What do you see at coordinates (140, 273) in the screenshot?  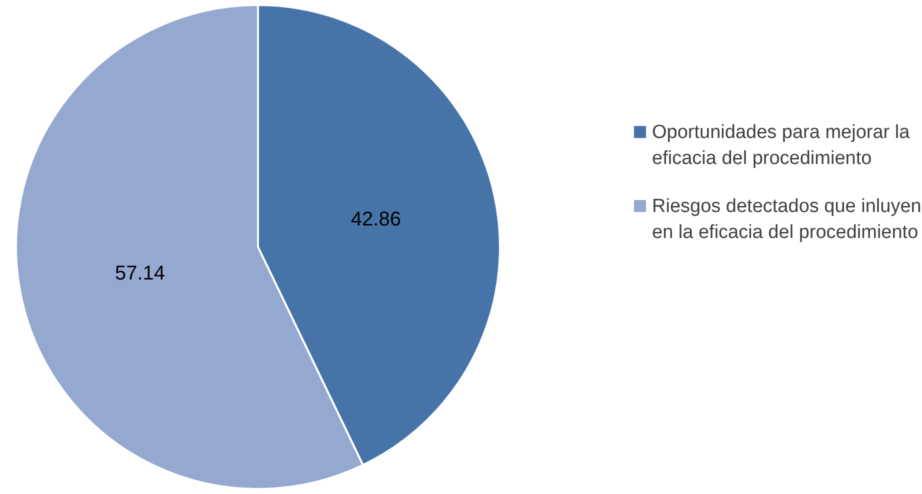 I see `data-label: 57.14` at bounding box center [140, 273].